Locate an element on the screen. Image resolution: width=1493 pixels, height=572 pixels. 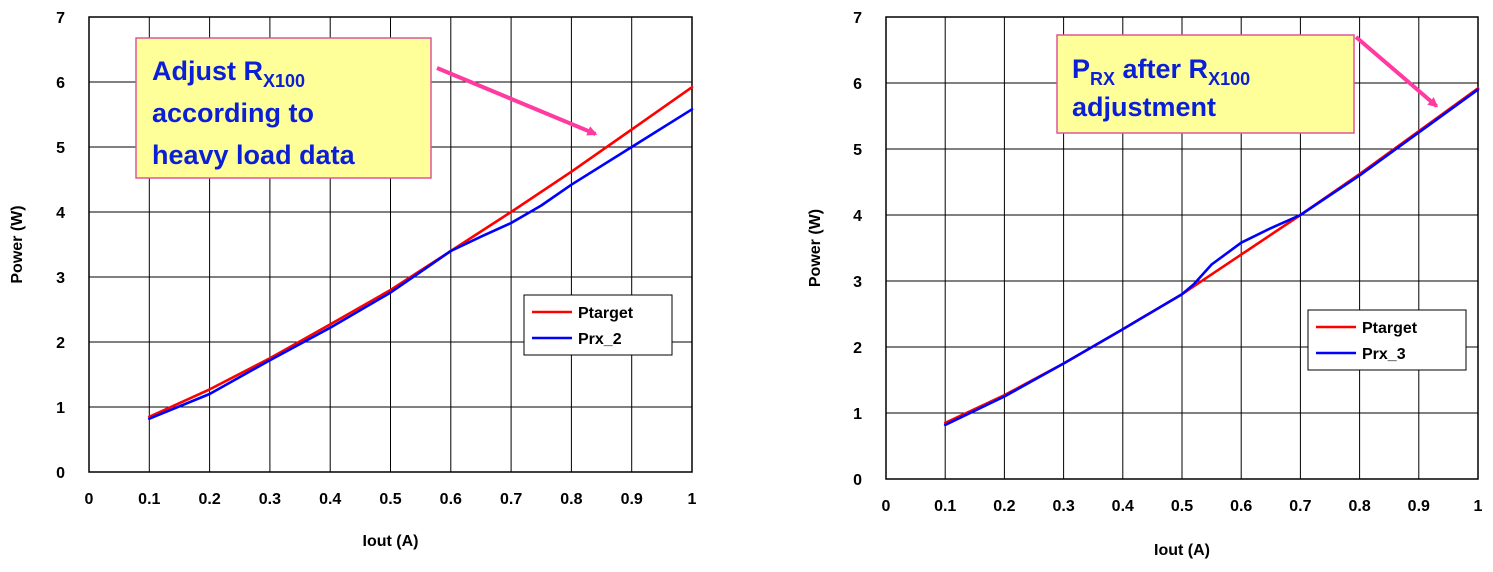
callout-text: heavy load data is located at coordinates (254, 155).